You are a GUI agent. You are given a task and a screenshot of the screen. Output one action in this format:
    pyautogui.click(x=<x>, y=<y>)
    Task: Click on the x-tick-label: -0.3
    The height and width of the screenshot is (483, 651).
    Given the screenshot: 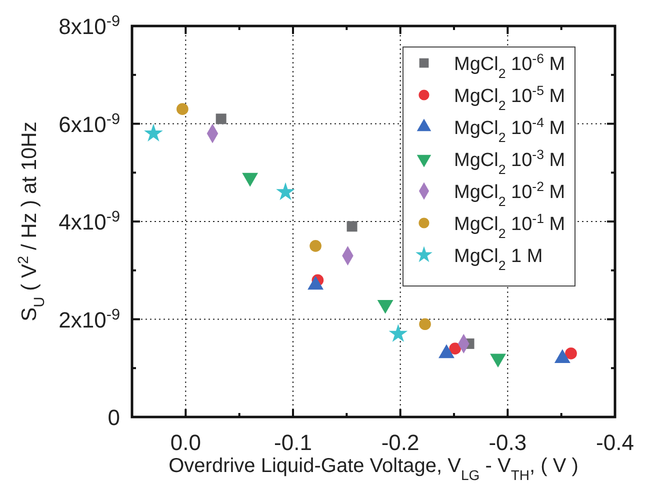 What is the action you would take?
    pyautogui.click(x=507, y=442)
    